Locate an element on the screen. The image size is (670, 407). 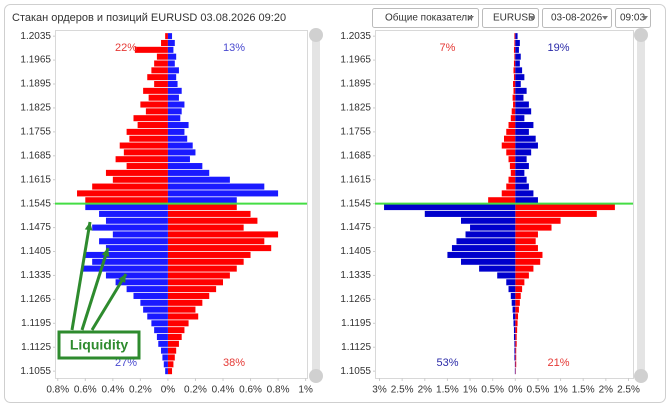
callout: Liquidity is located at coordinates (99, 290).